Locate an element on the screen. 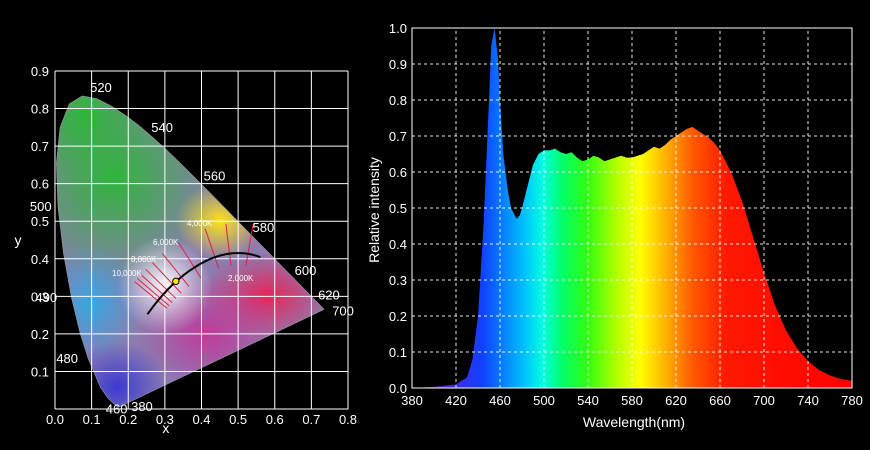 Image resolution: width=870 pixels, height=450 pixels. cct-labels: 10,000K 8,000K 6,000K 4,000K 2,000K is located at coordinates (183, 251).